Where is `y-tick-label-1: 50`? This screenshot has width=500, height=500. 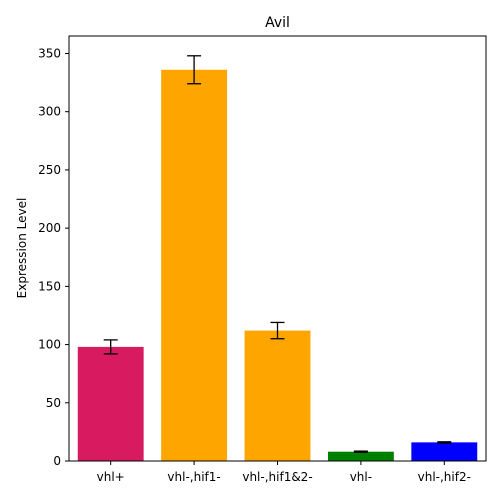 y-tick-label-1: 50 is located at coordinates (53, 403).